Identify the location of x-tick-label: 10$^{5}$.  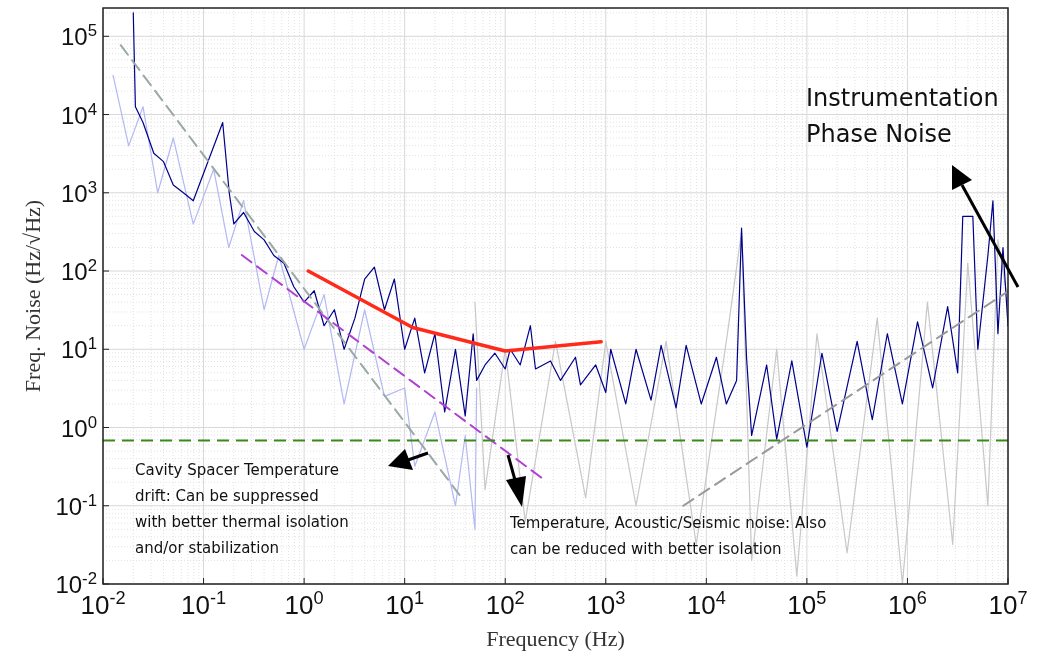
(807, 604).